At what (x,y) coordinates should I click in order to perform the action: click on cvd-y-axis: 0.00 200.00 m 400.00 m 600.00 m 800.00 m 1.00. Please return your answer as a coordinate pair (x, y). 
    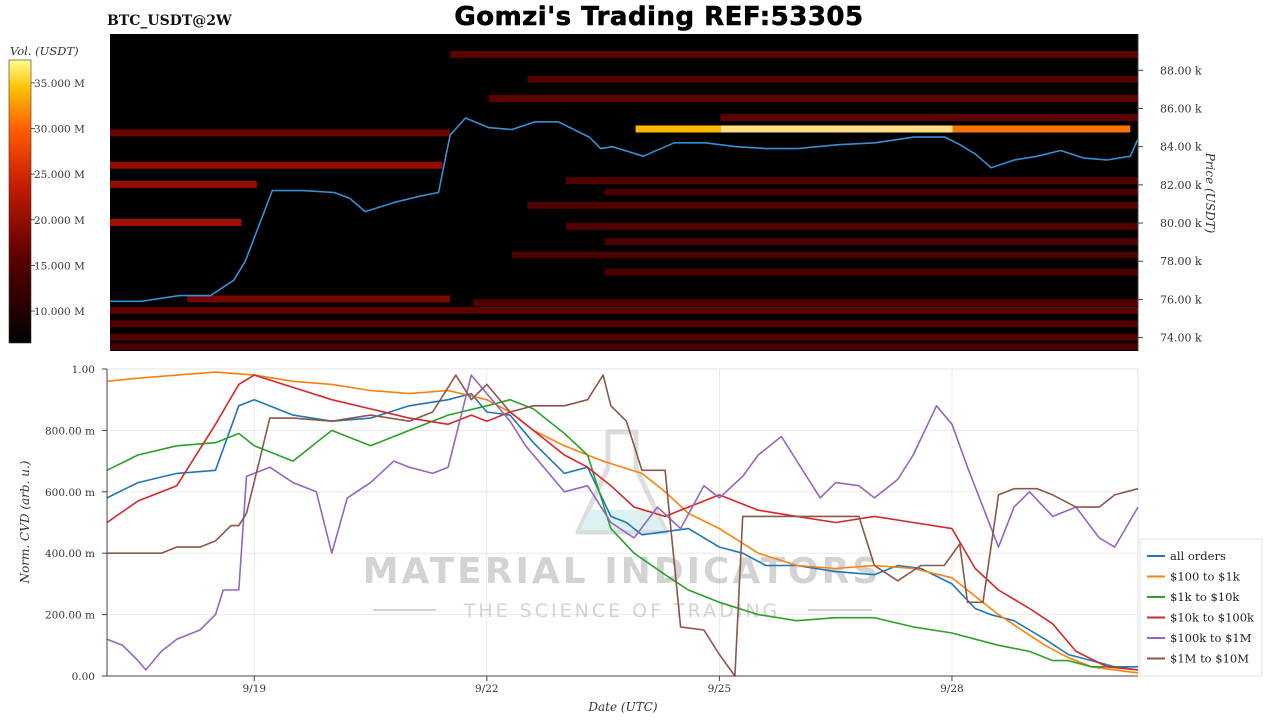
    Looking at the image, I should click on (76, 523).